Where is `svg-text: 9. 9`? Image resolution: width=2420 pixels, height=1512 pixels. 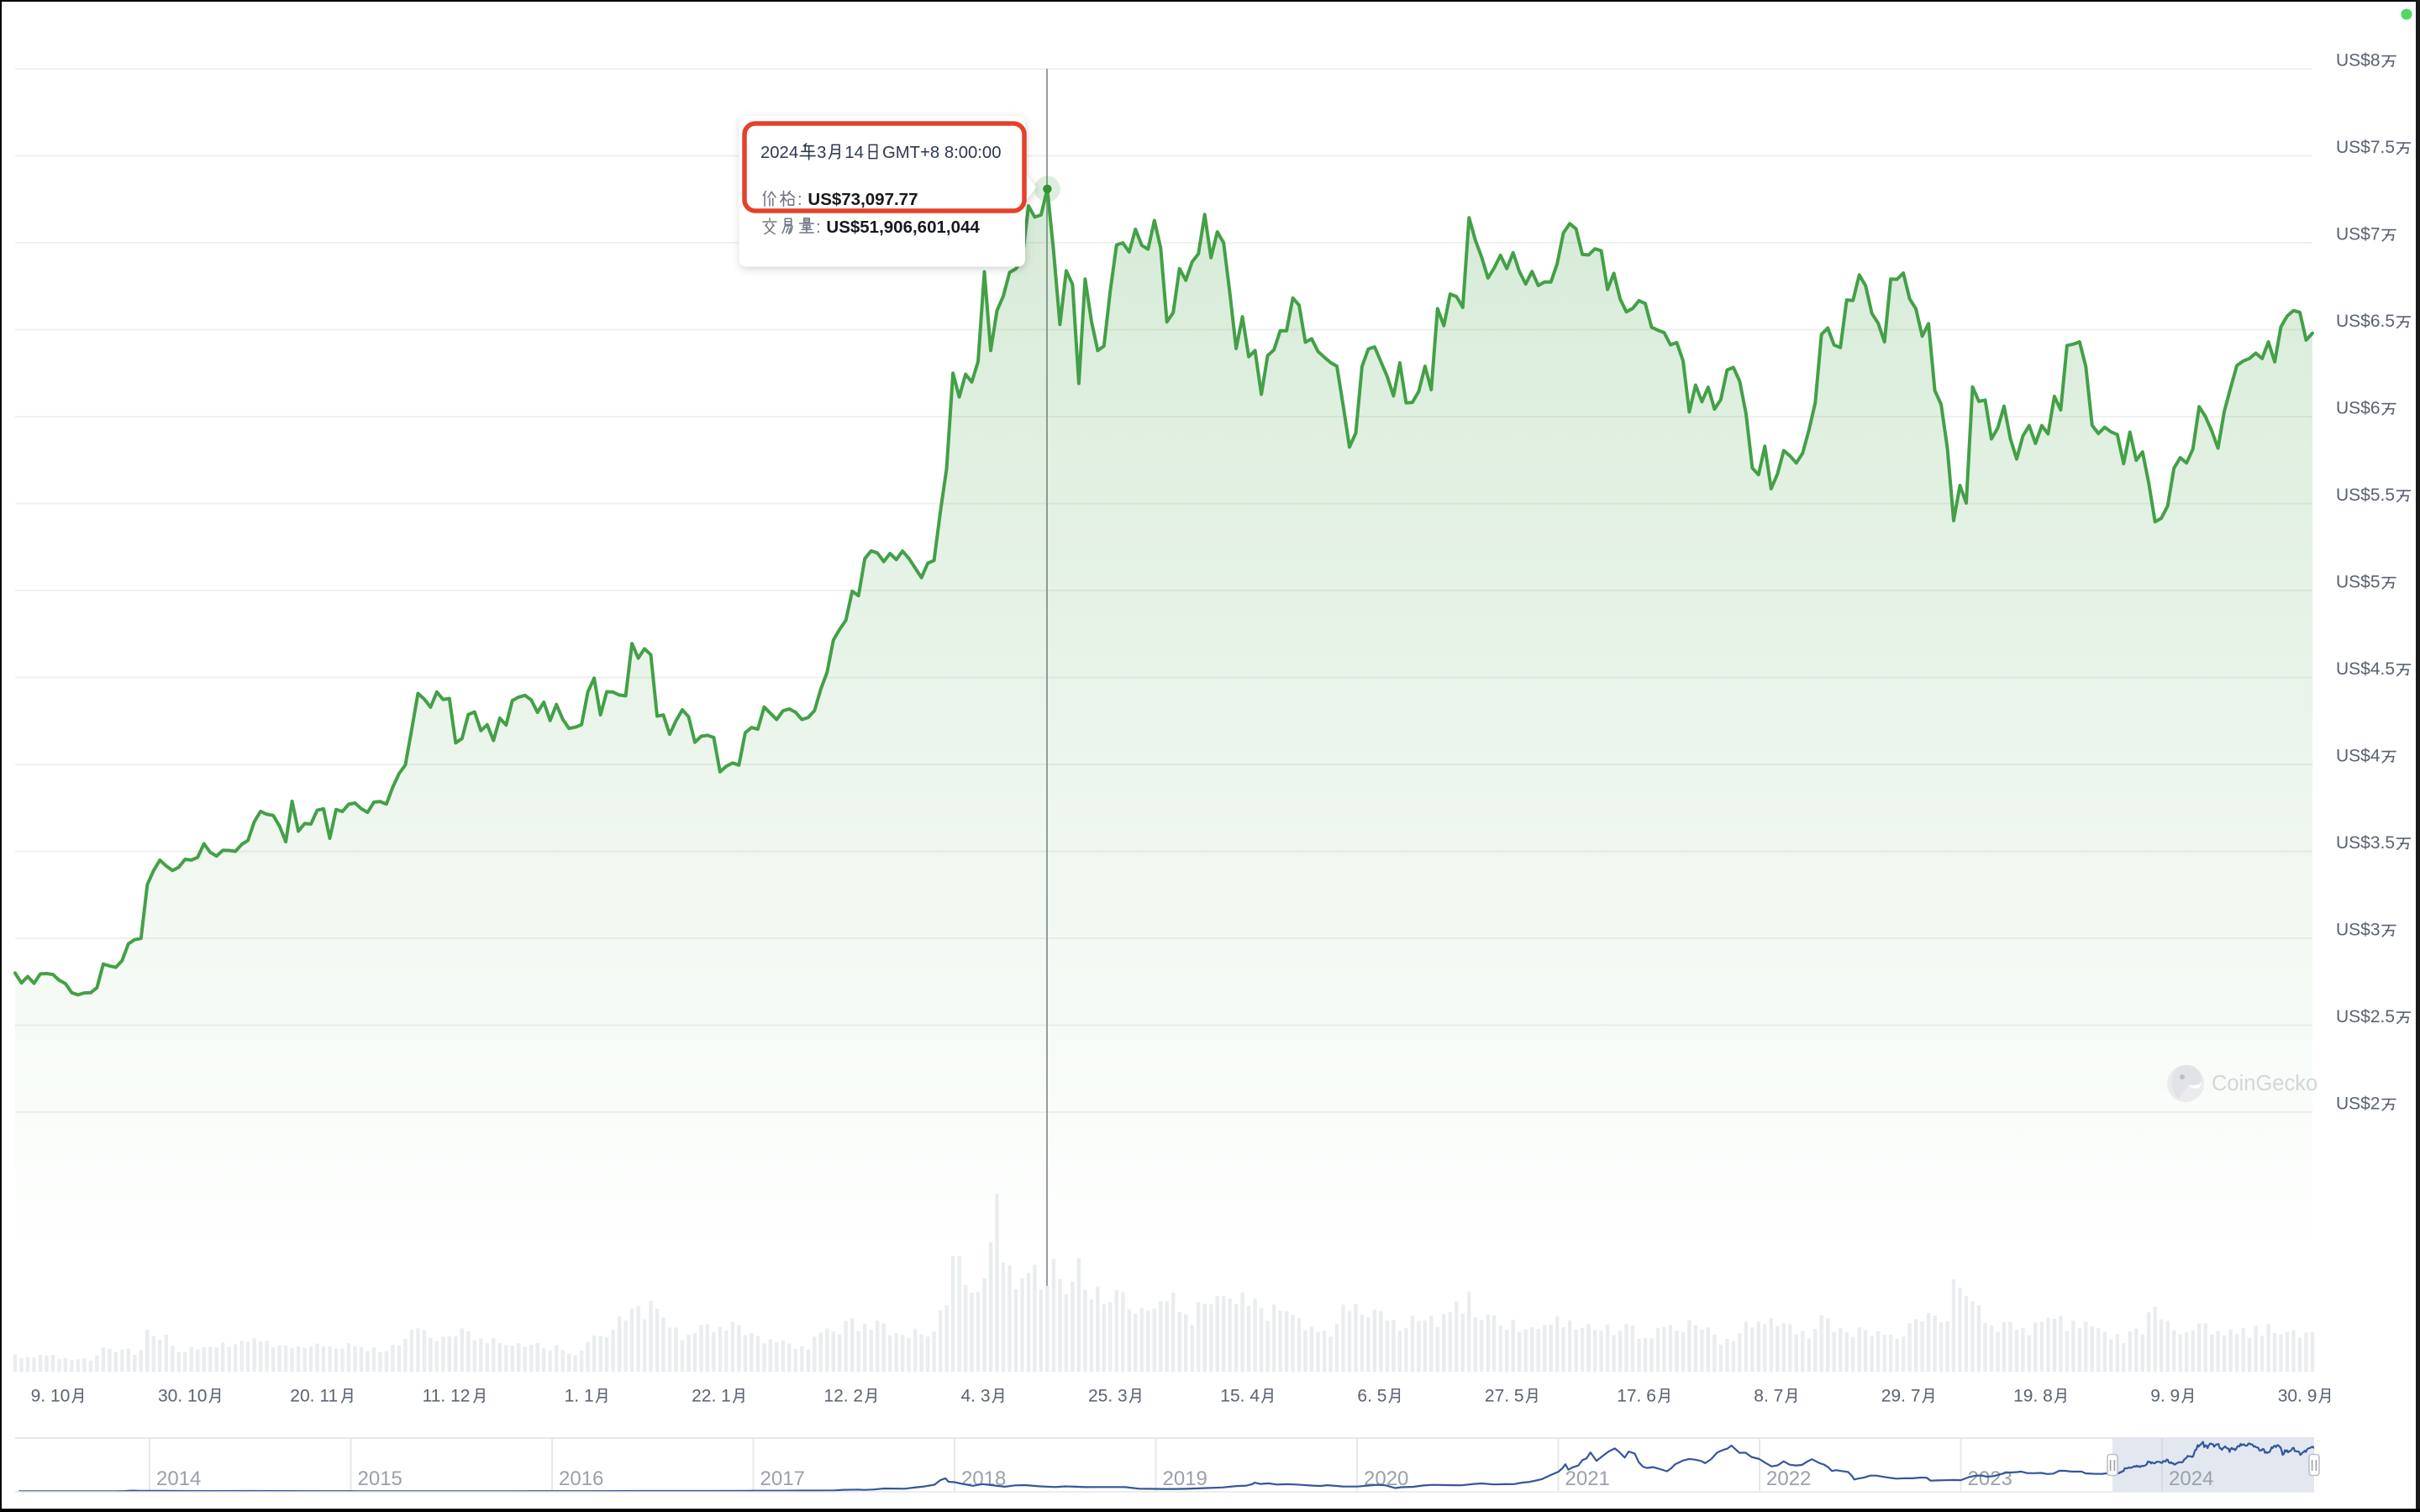 svg-text: 9. 9 is located at coordinates (2165, 1396).